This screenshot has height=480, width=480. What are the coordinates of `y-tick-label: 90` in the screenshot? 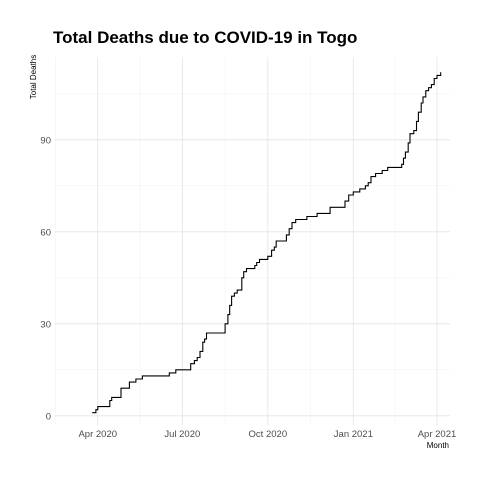 It's located at (45, 140).